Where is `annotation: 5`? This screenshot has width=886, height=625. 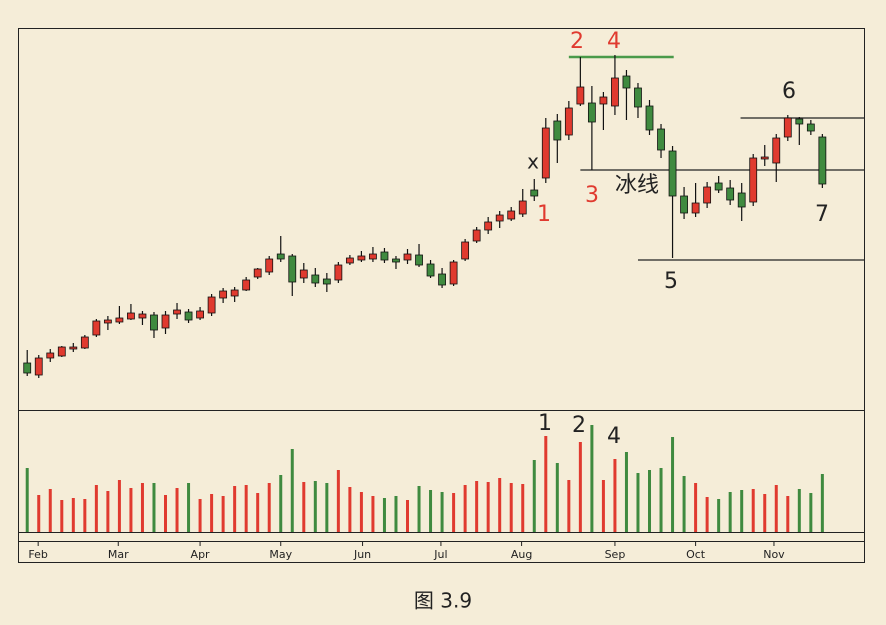 annotation: 5 is located at coordinates (671, 281).